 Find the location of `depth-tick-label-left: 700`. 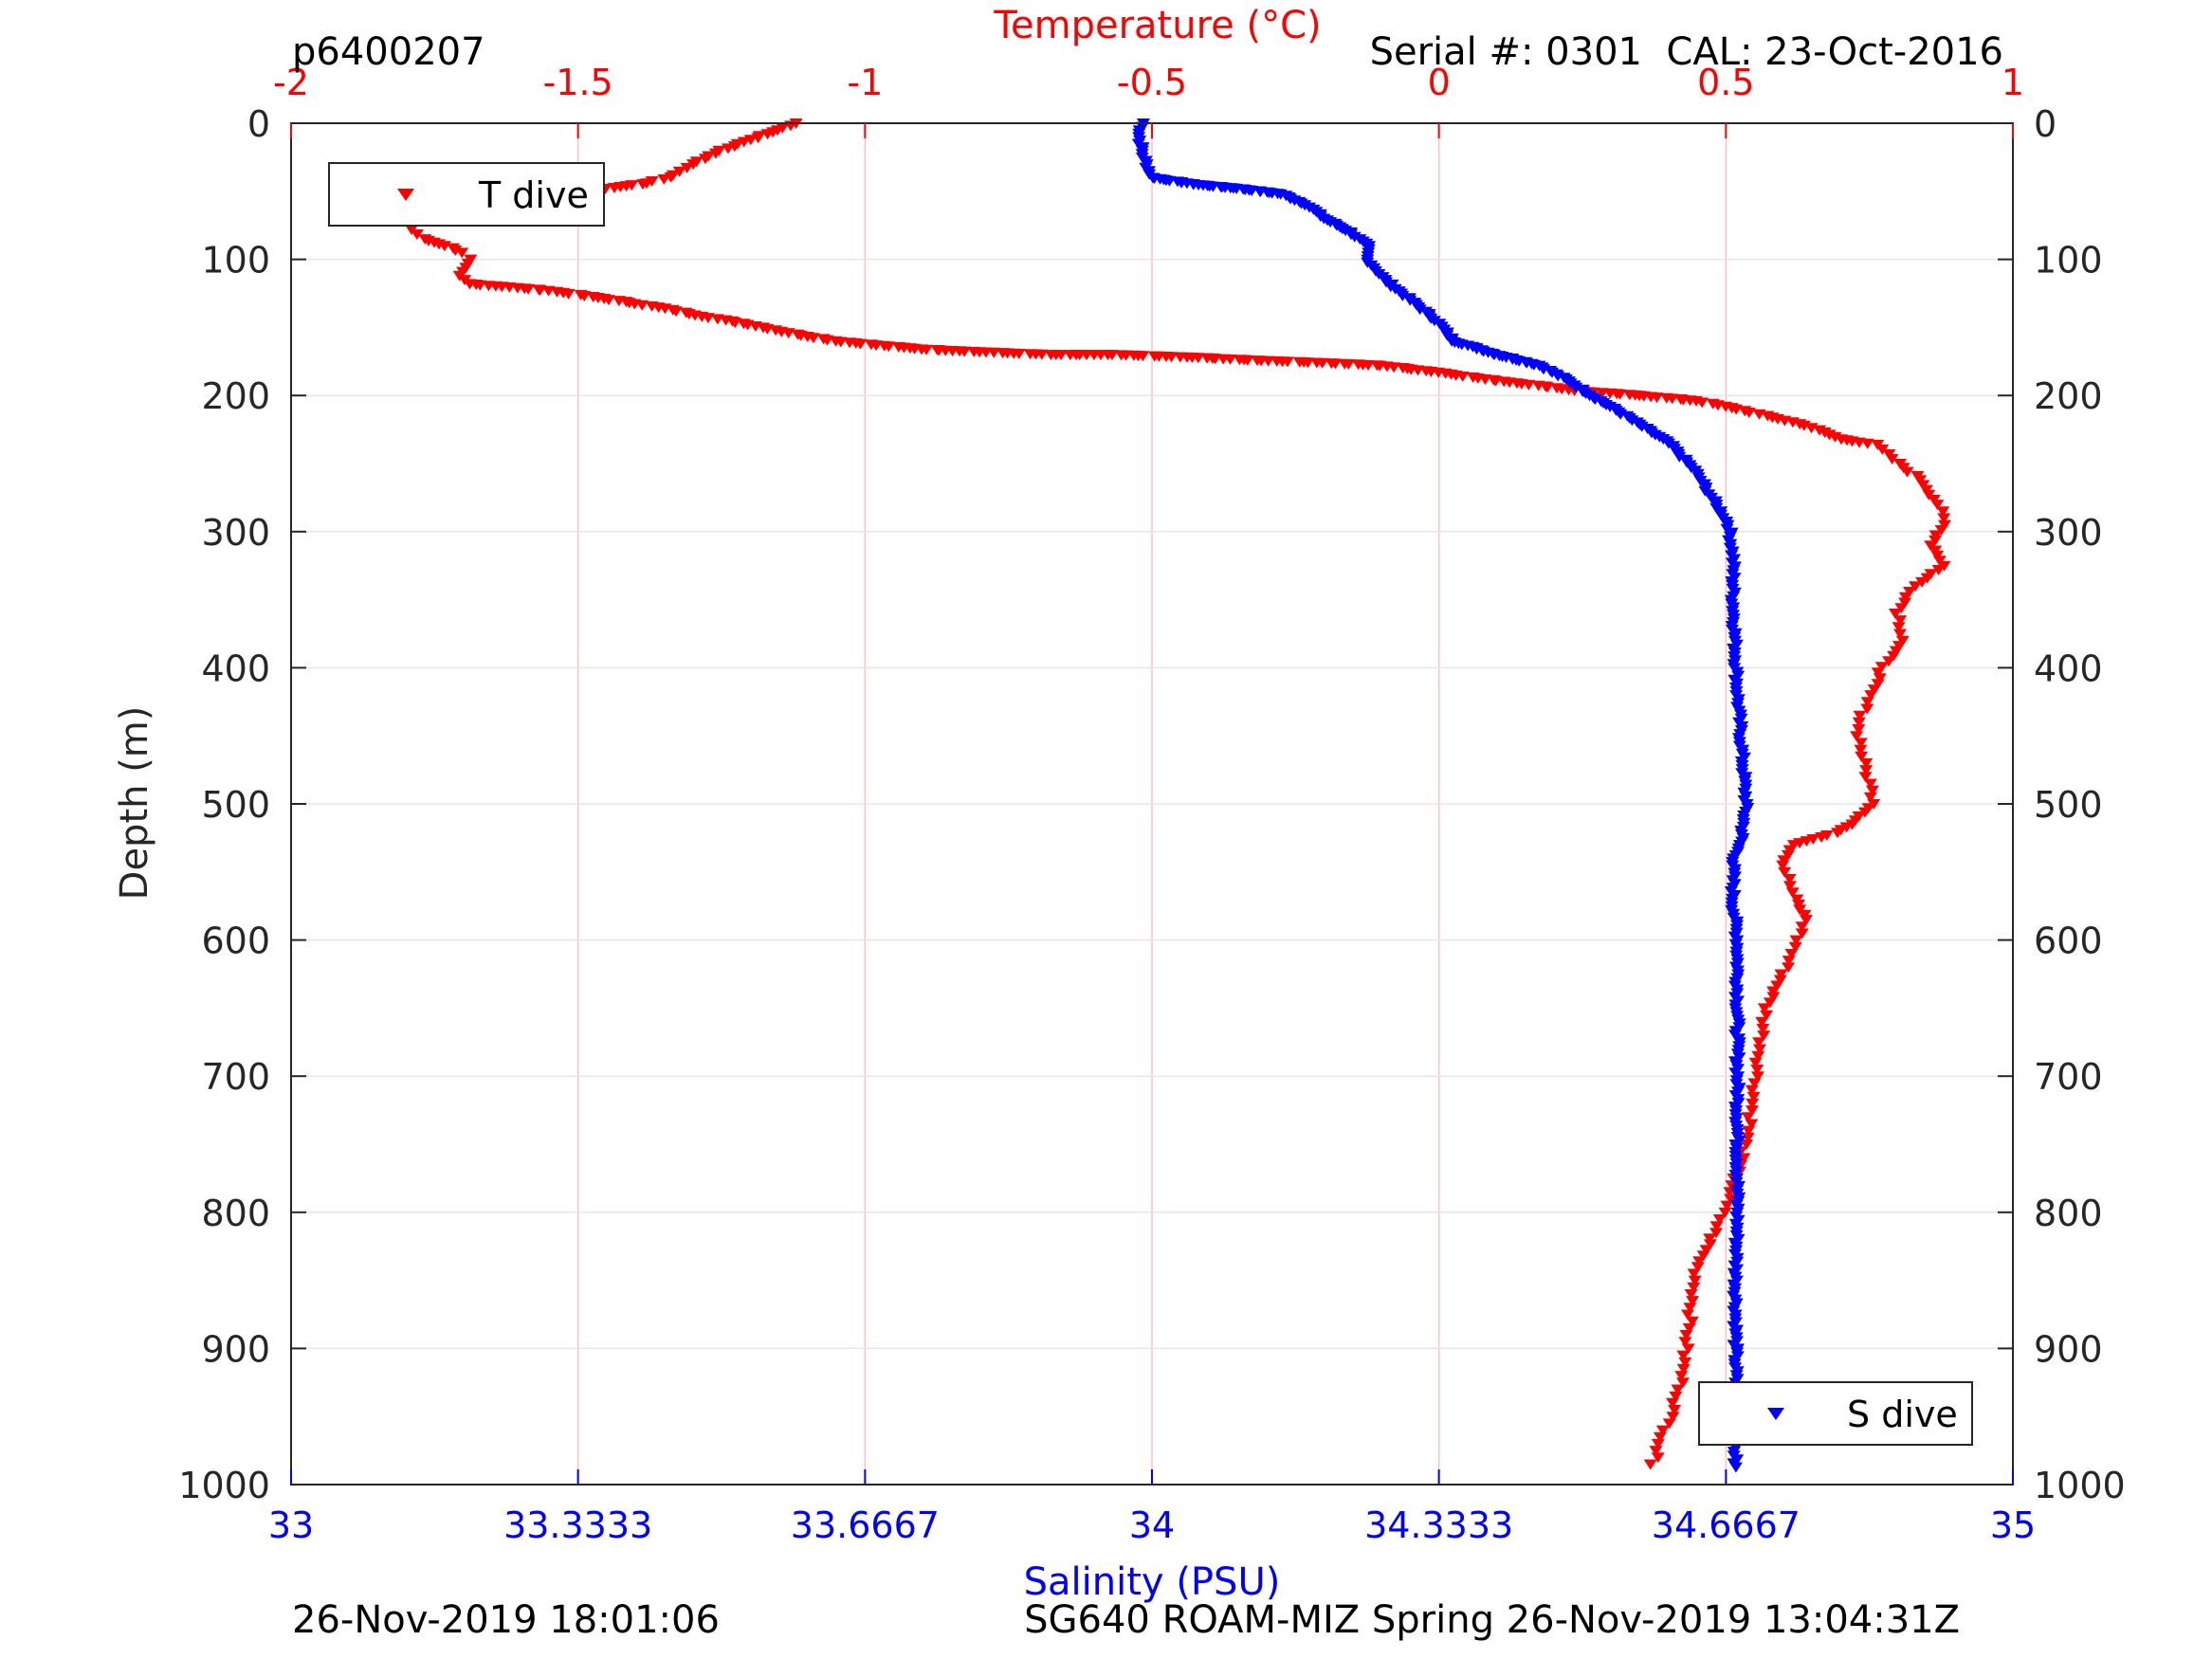

depth-tick-label-left: 700 is located at coordinates (235, 1077).